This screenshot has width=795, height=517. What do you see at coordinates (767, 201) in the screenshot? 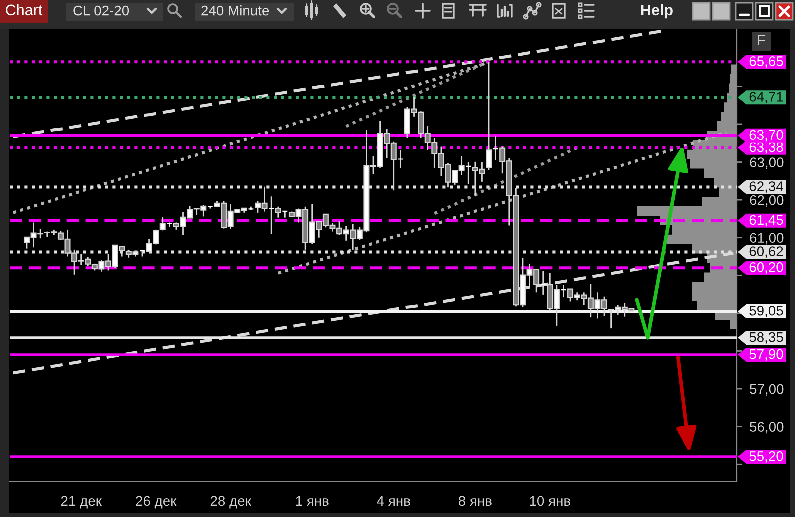
I see `y-tick-label: 62,00` at bounding box center [767, 201].